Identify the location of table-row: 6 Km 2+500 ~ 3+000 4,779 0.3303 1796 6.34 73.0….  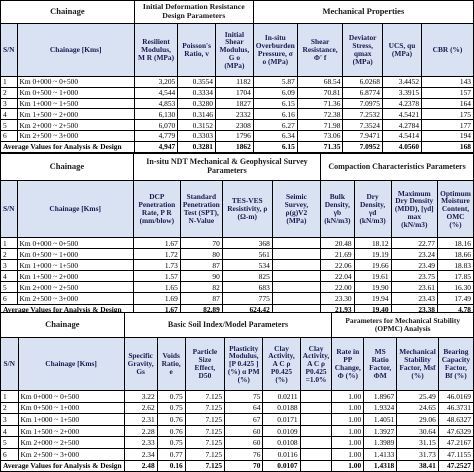
(237, 135).